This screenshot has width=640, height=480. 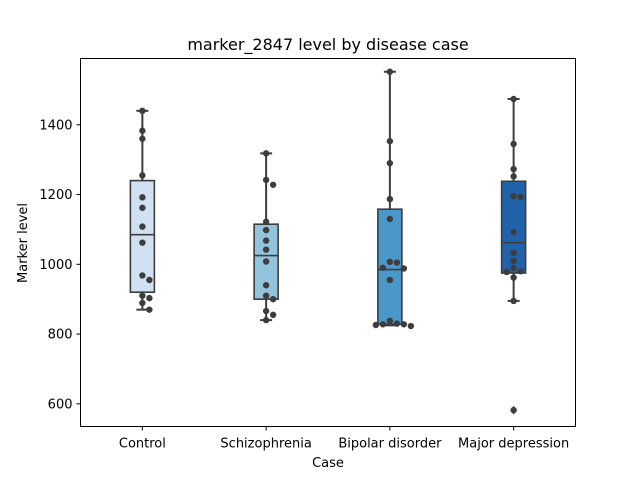 I want to click on y-axis: 600 800 1000 1200 1400, so click(x=60, y=265).